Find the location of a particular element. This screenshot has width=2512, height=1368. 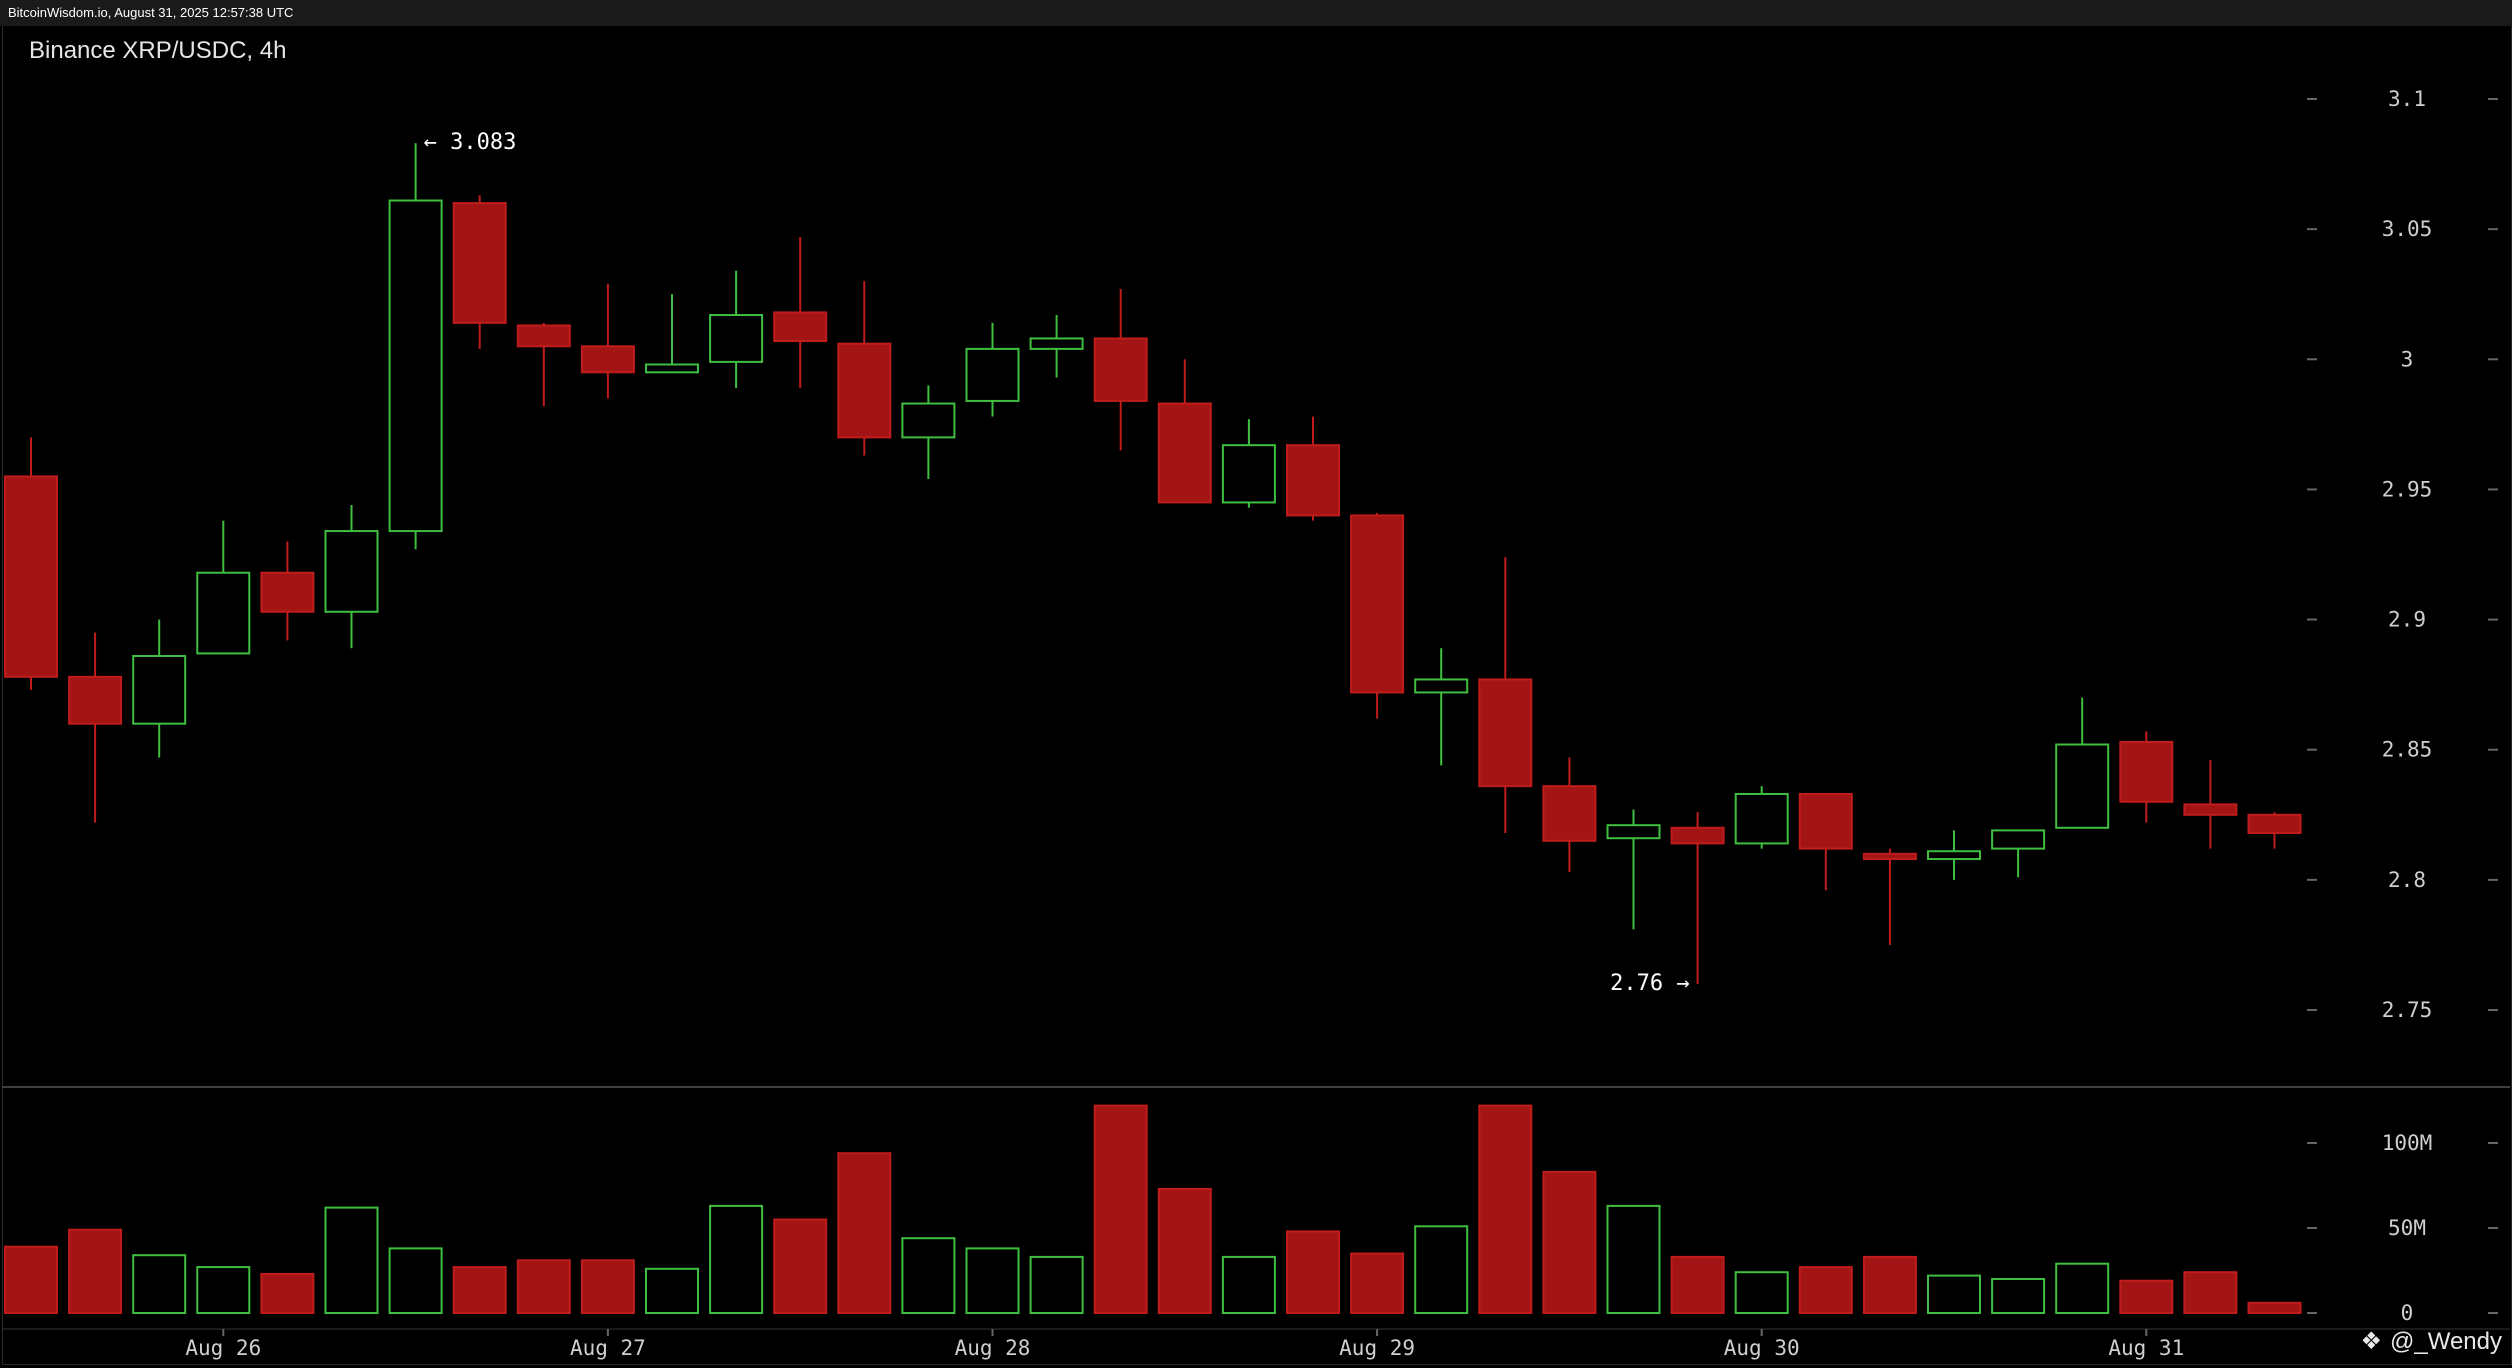

price-tick-label: 2.75 is located at coordinates (2407, 1010).